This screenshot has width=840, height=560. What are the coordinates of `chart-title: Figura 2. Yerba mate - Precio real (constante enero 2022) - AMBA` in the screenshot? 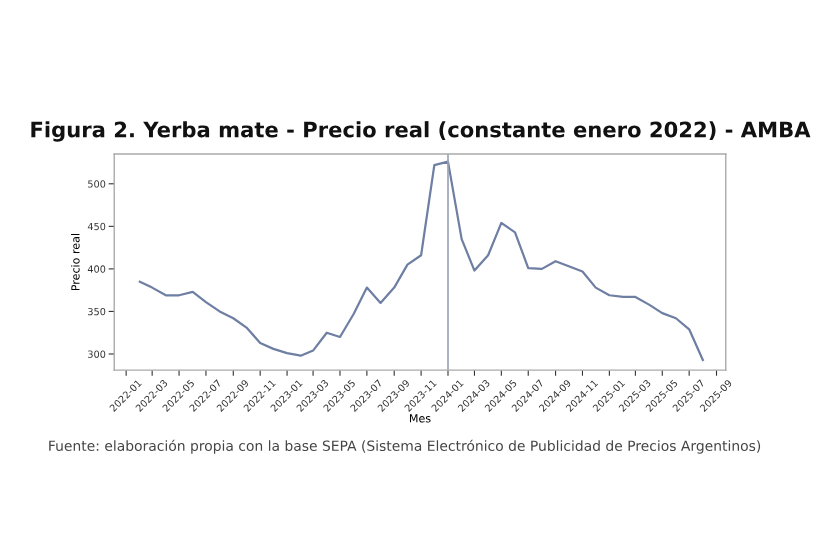 It's located at (421, 131).